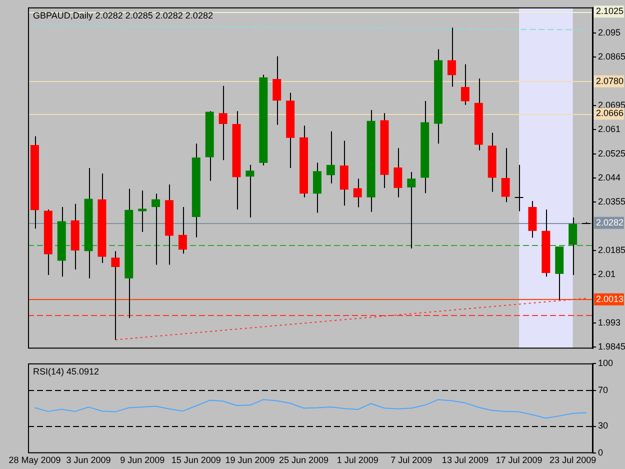 The width and height of the screenshot is (625, 469). What do you see at coordinates (465, 460) in the screenshot?
I see `x-tick-label: 13 Jul 2009` at bounding box center [465, 460].